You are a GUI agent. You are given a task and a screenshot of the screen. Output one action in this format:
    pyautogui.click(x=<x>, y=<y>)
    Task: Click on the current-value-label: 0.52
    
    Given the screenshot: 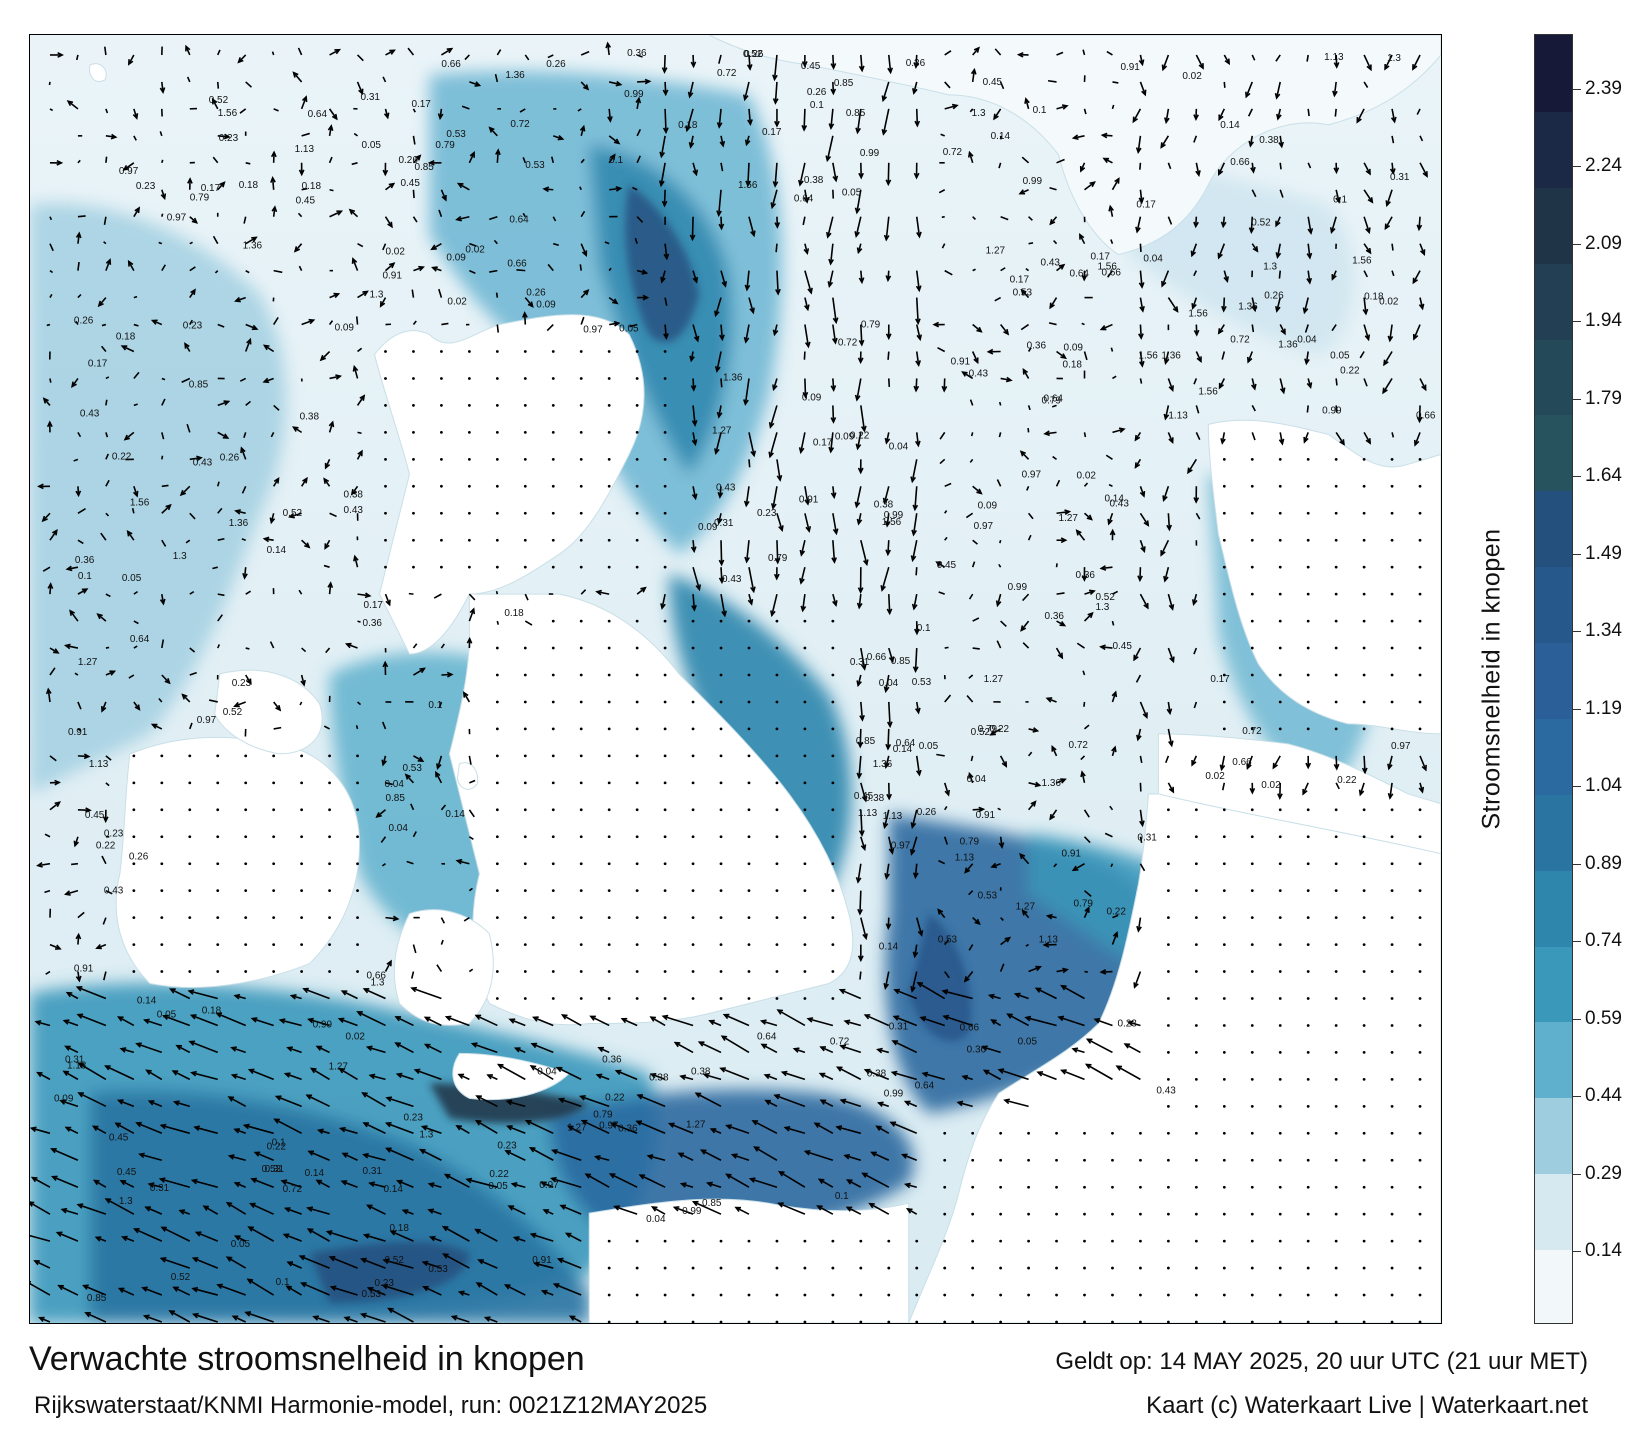 What is the action you would take?
    pyautogui.click(x=219, y=100)
    